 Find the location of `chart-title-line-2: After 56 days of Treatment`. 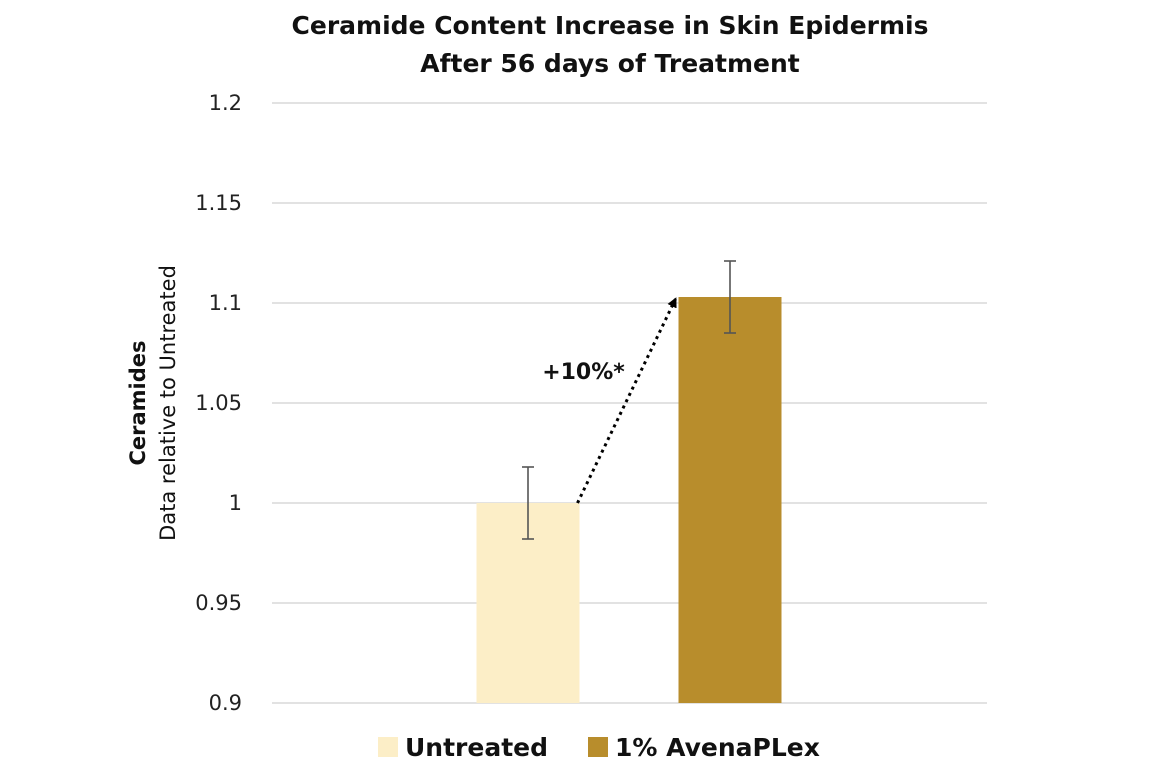

chart-title-line-2: After 56 days of Treatment is located at coordinates (610, 63).